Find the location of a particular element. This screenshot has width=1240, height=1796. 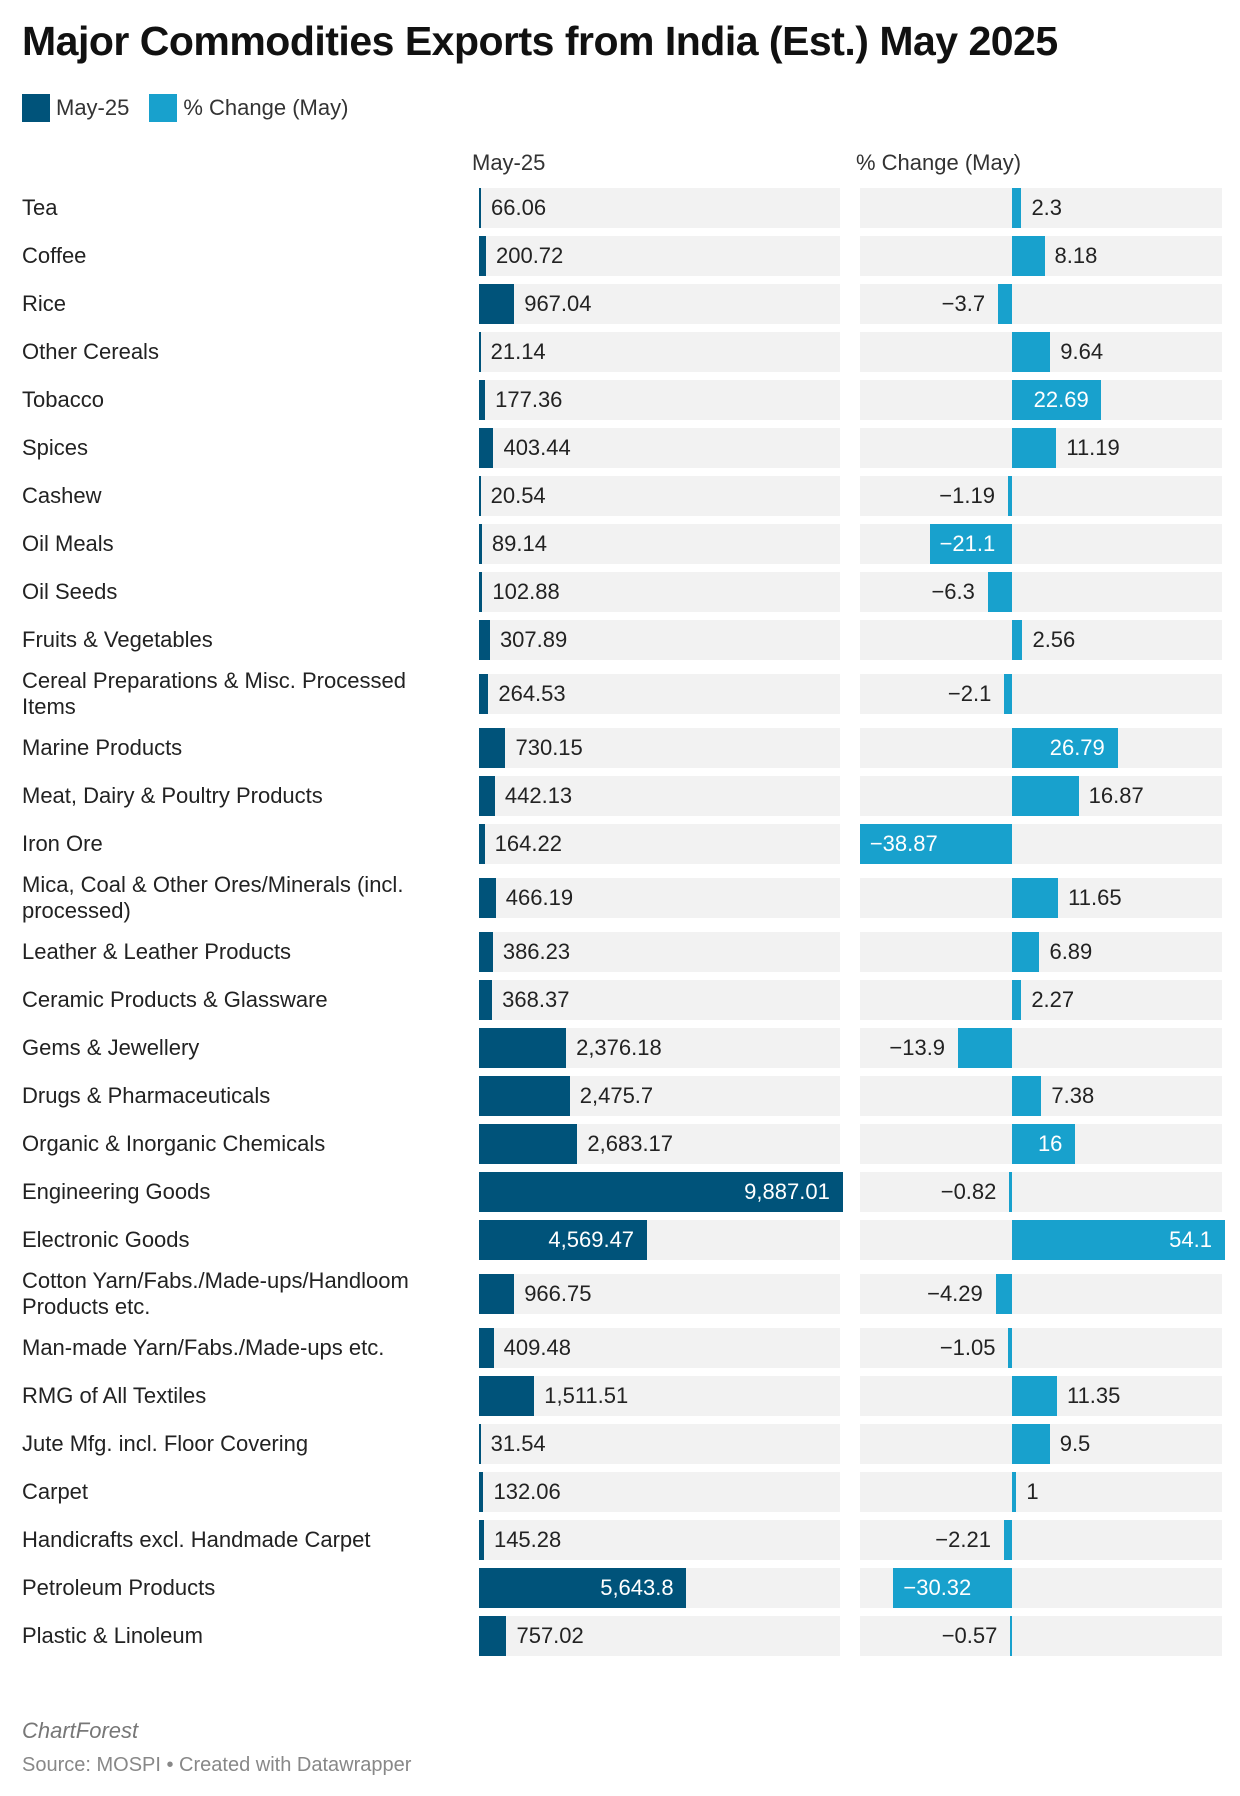

value-label-change: −38.87 is located at coordinates (903, 843).